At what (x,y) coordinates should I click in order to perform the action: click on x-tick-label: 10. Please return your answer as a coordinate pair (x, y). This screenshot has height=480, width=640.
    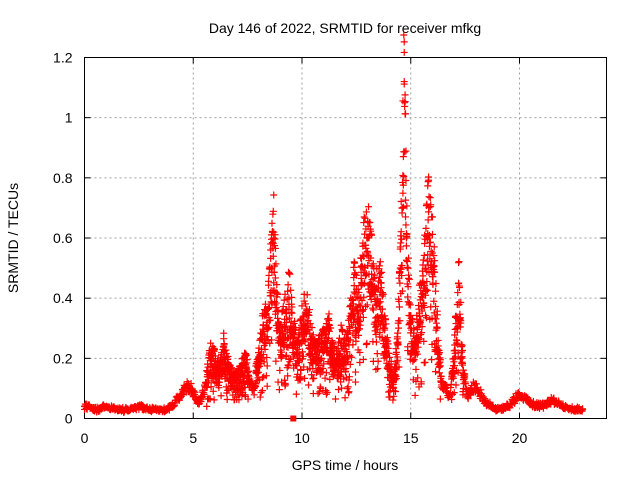
    Looking at the image, I should click on (302, 438).